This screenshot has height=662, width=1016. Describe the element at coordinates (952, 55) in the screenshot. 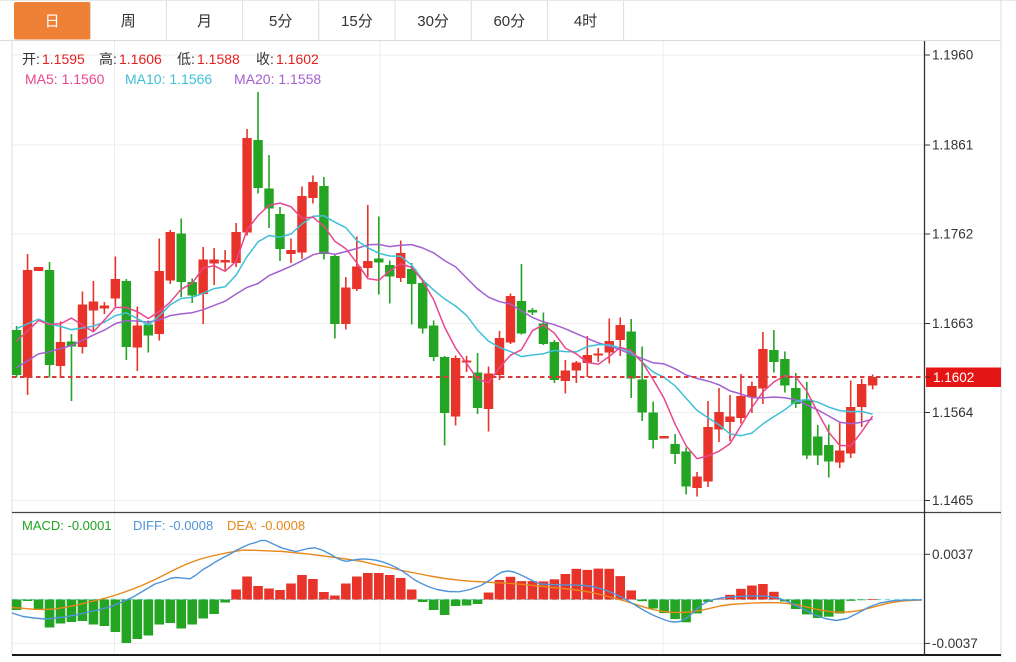

I see `svg-text: 1.1960` at that location.